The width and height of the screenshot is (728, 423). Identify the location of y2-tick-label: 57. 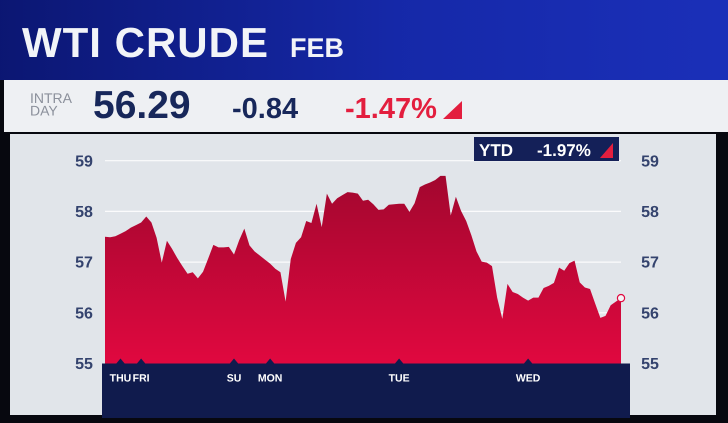
(650, 263).